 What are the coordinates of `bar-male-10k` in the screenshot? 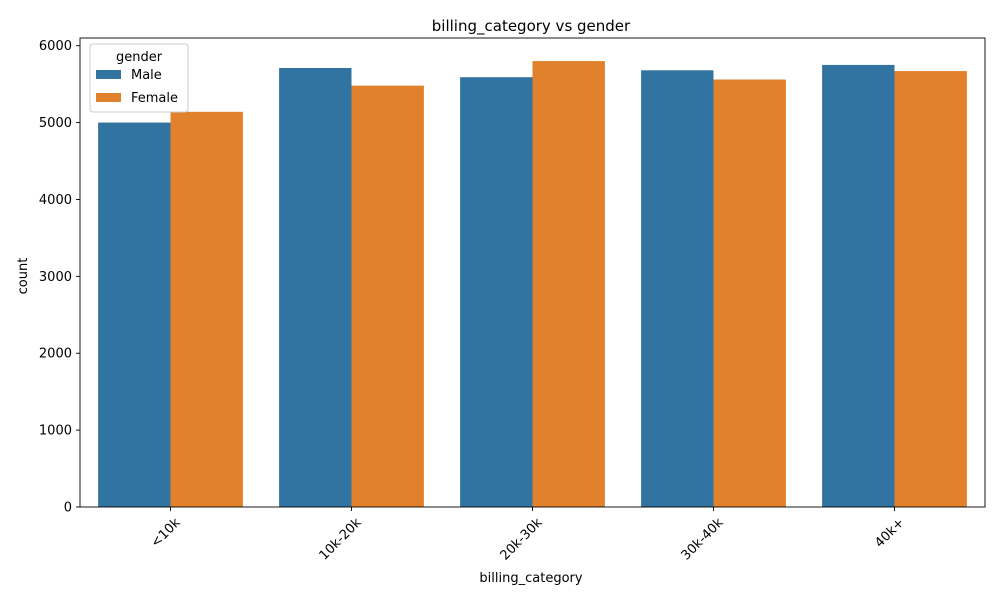 It's located at (134, 315).